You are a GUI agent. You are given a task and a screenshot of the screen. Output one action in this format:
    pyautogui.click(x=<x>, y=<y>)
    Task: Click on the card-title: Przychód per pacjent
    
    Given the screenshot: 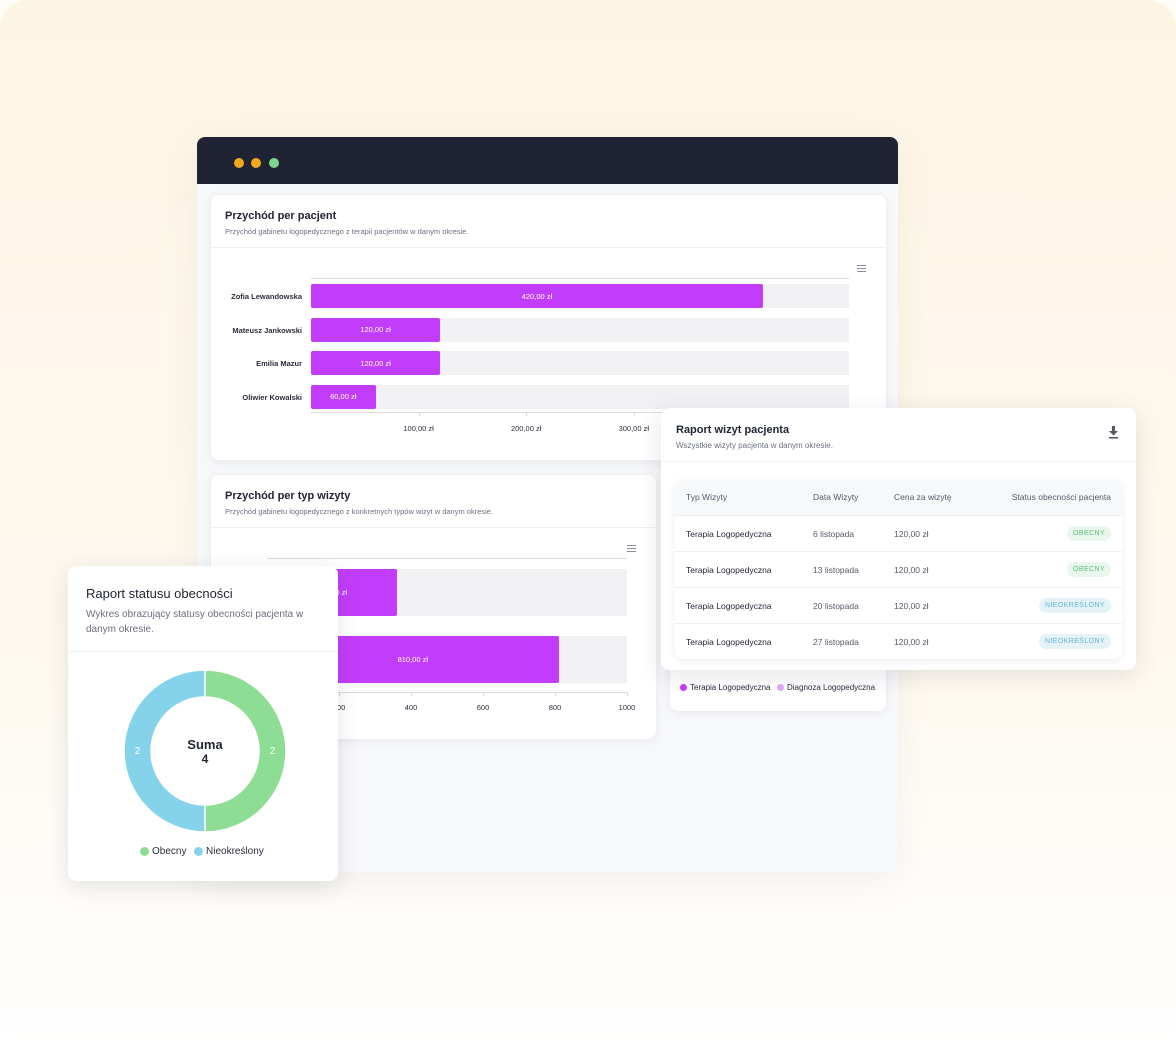 What is the action you would take?
    pyautogui.click(x=281, y=216)
    